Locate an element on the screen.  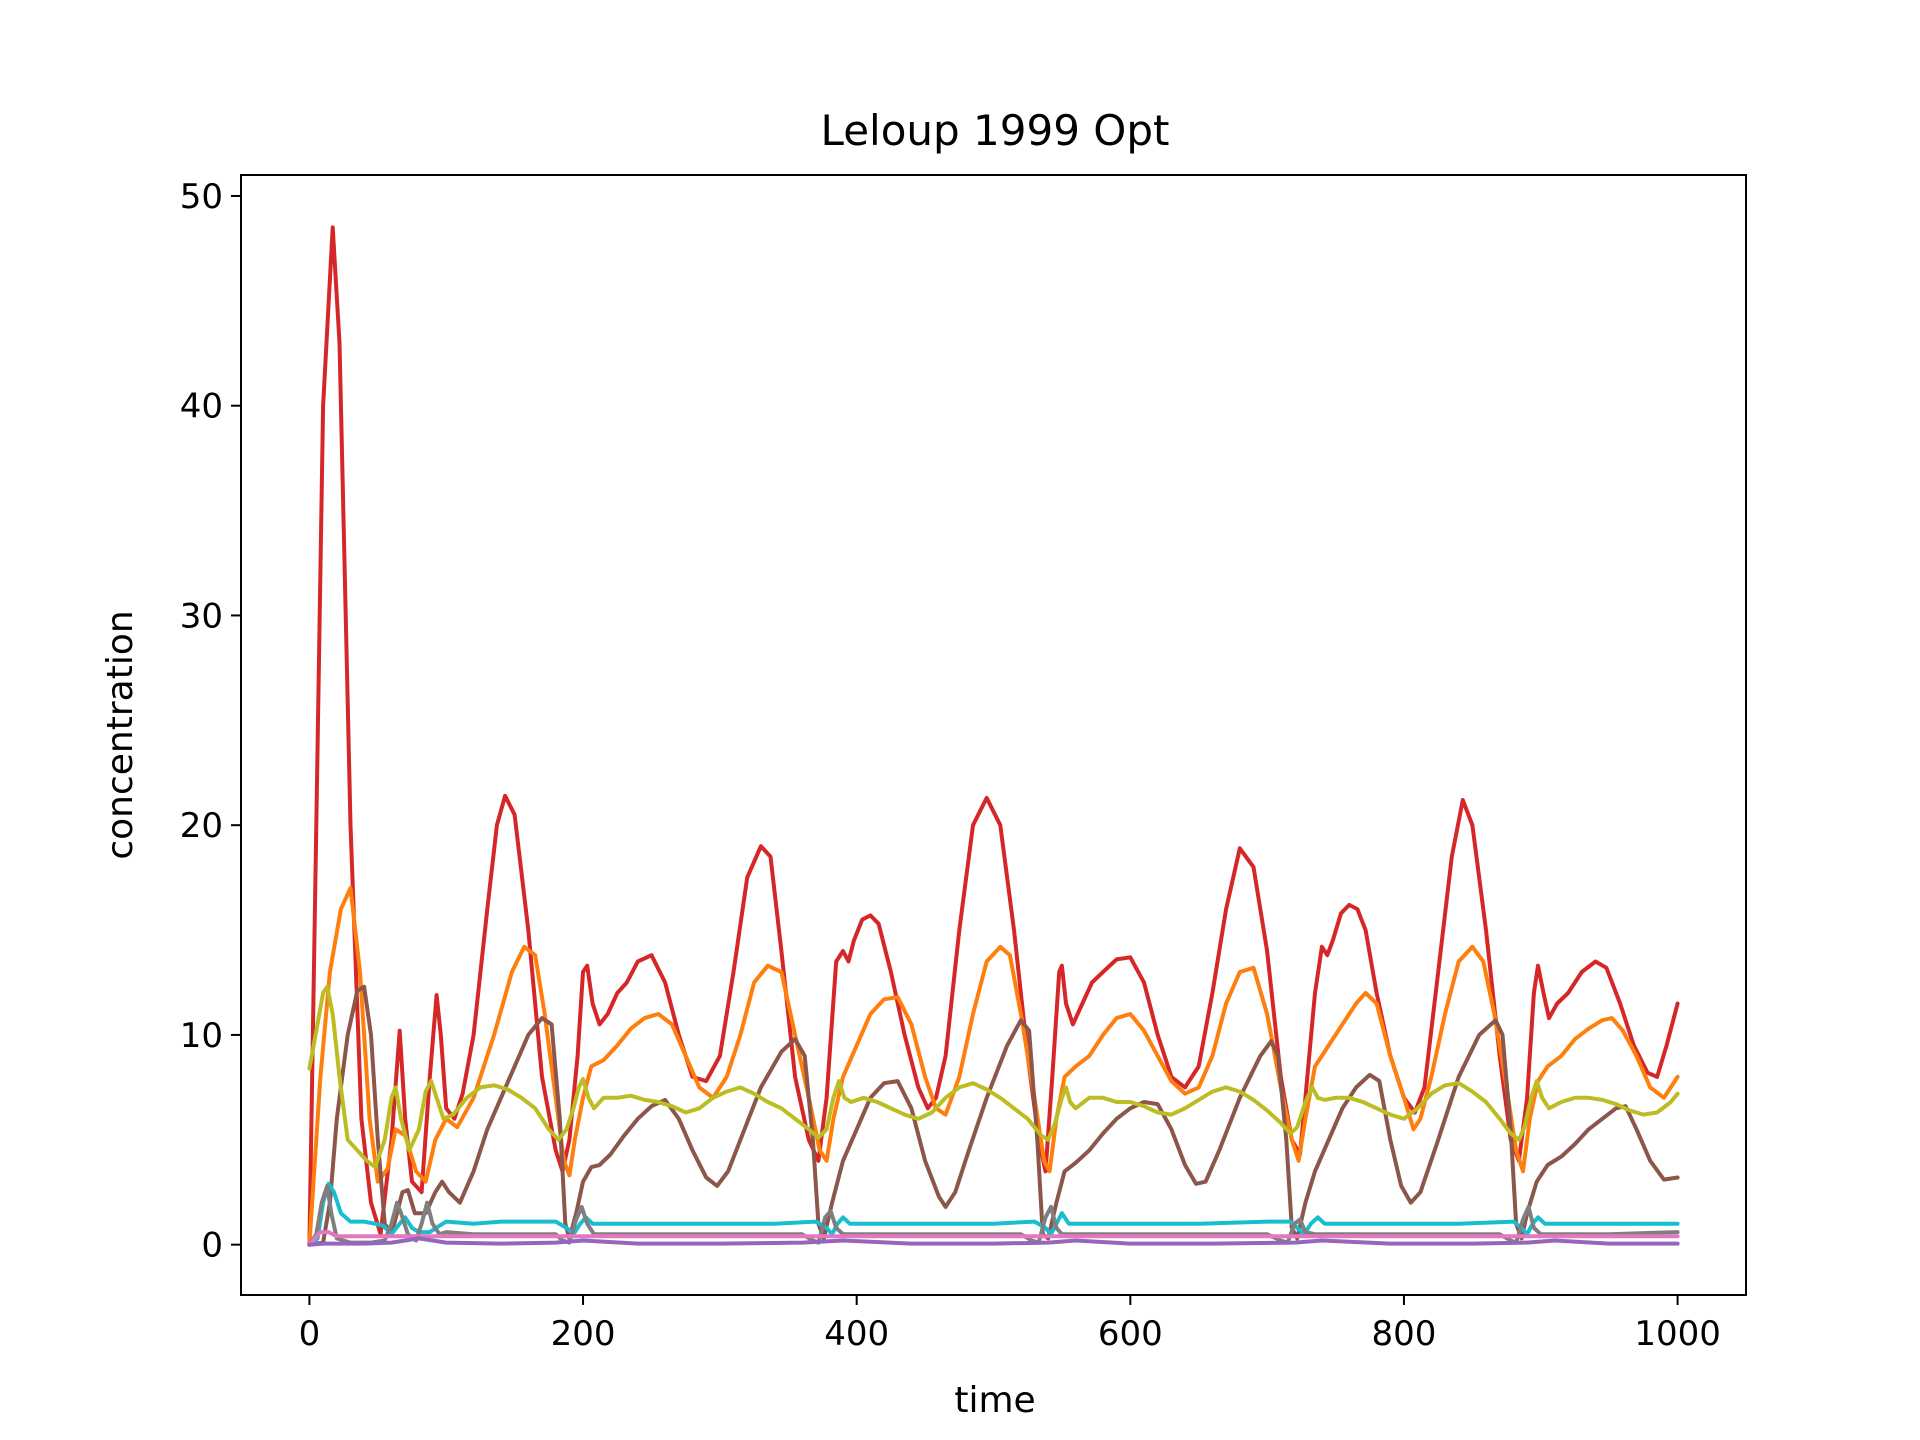
y-tick-label: 30 is located at coordinates (201, 616).